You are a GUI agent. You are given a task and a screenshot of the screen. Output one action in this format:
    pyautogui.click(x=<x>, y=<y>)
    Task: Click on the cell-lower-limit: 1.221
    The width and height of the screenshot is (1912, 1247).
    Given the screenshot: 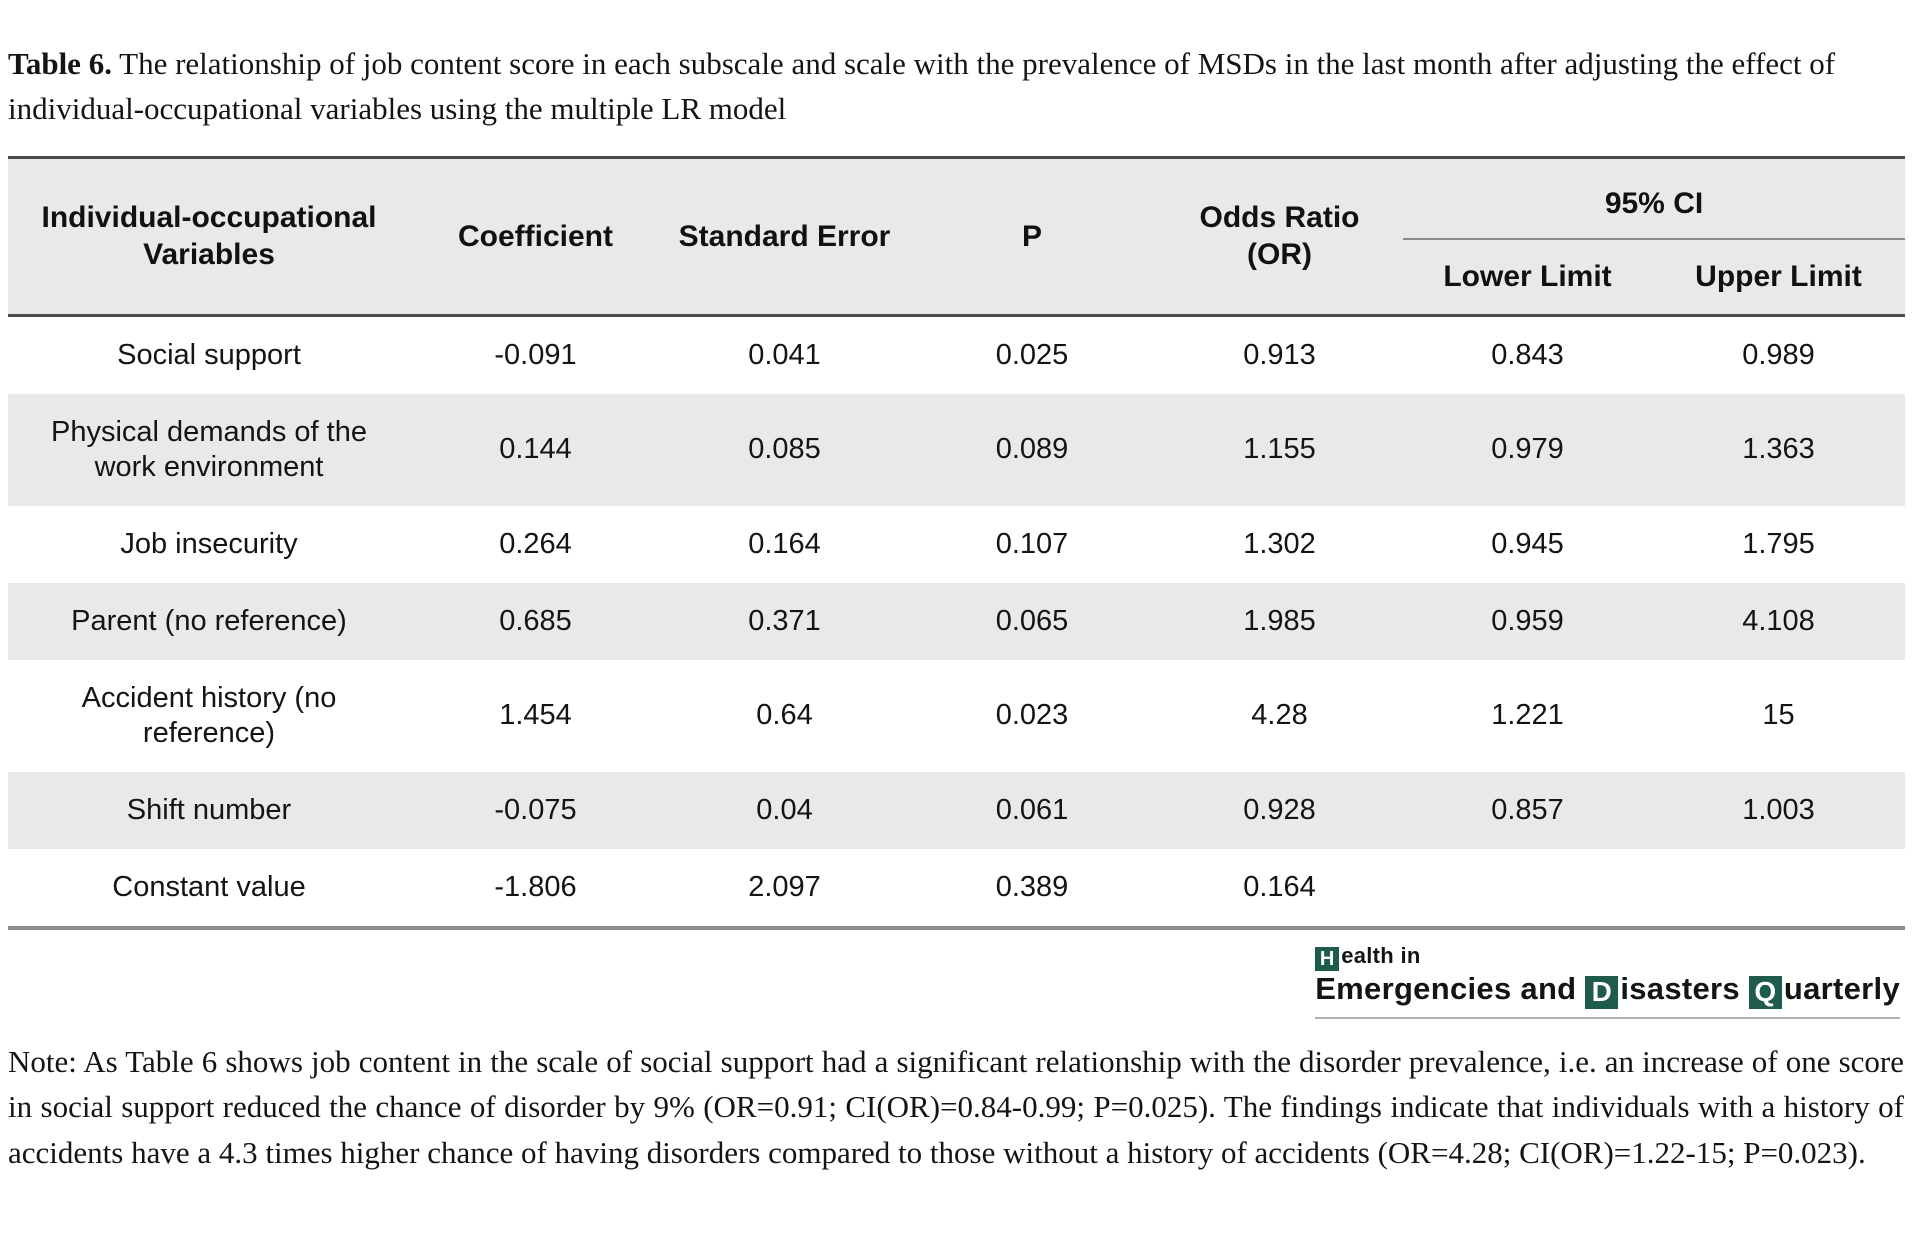 What is the action you would take?
    pyautogui.click(x=1527, y=715)
    